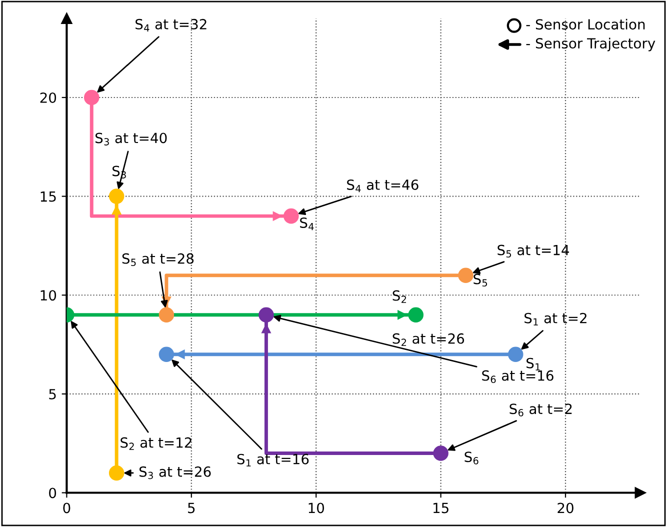 Image resolution: width=667 pixels, height=527 pixels. I want to click on annotation: S$_{6}$ at t=16, so click(518, 377).